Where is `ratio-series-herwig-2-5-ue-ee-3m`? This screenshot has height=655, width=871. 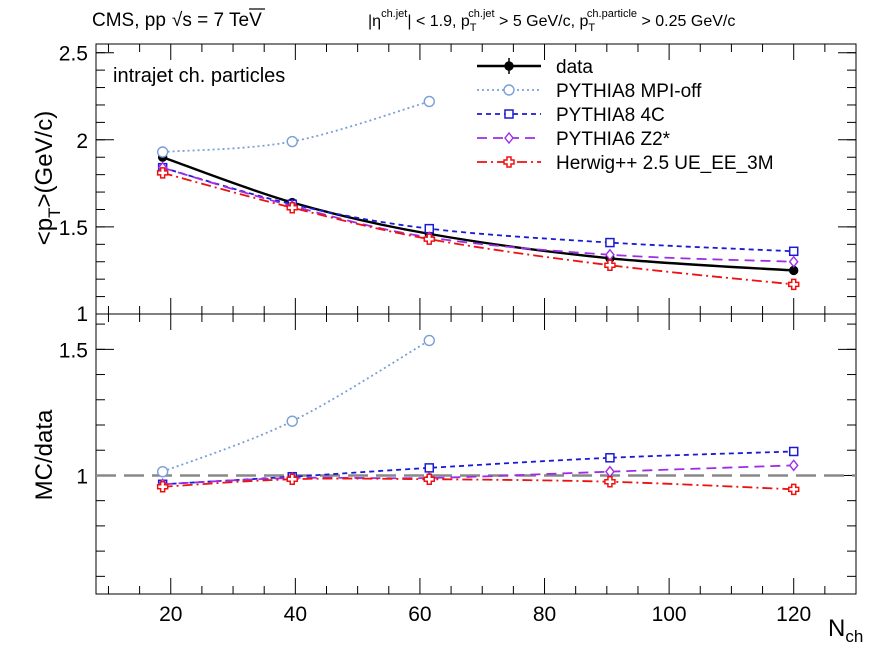
ratio-series-herwig-2-5-ue-ee-3m is located at coordinates (478, 484).